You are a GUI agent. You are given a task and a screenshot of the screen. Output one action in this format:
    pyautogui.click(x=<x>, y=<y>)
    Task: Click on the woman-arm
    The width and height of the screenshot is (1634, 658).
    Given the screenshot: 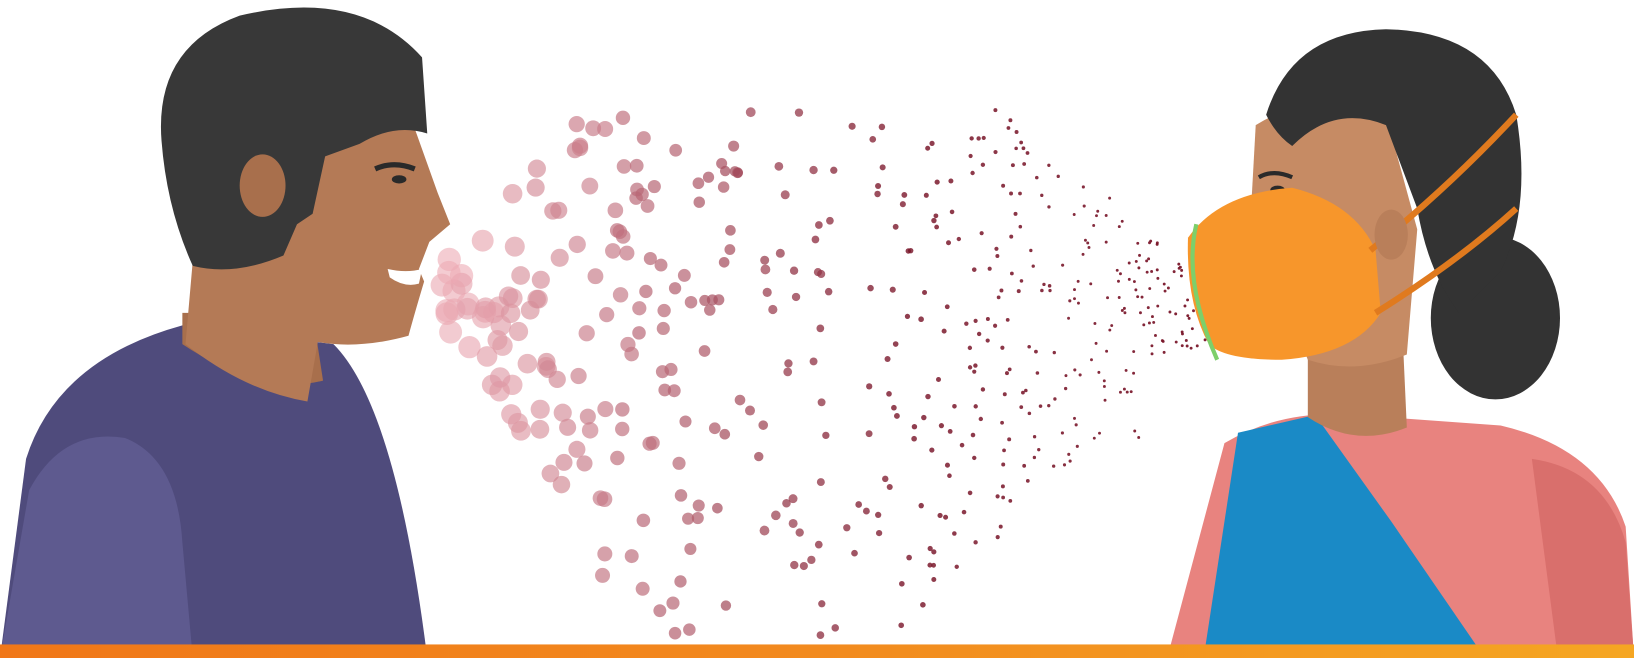 What is the action you would take?
    pyautogui.click(x=1582, y=558)
    